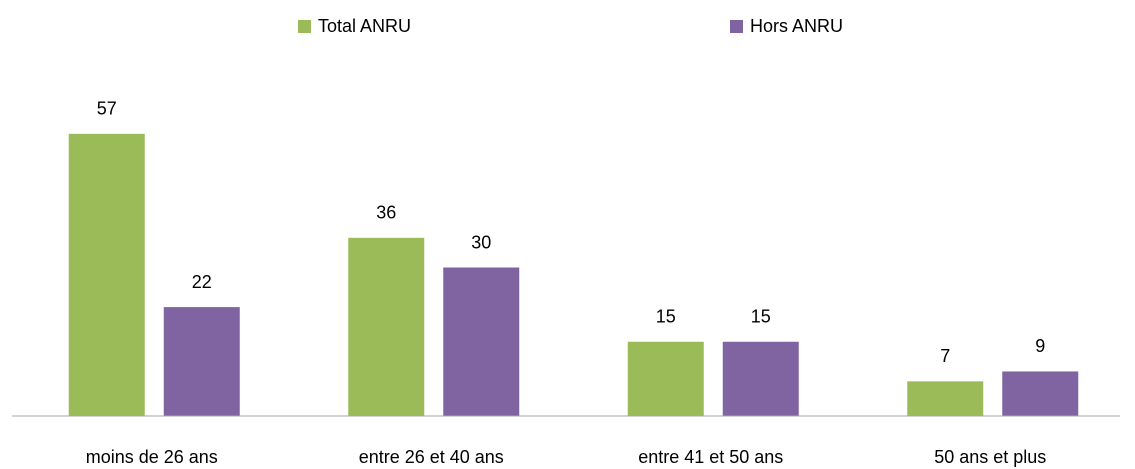  I want to click on data-label: 9, so click(1040, 346).